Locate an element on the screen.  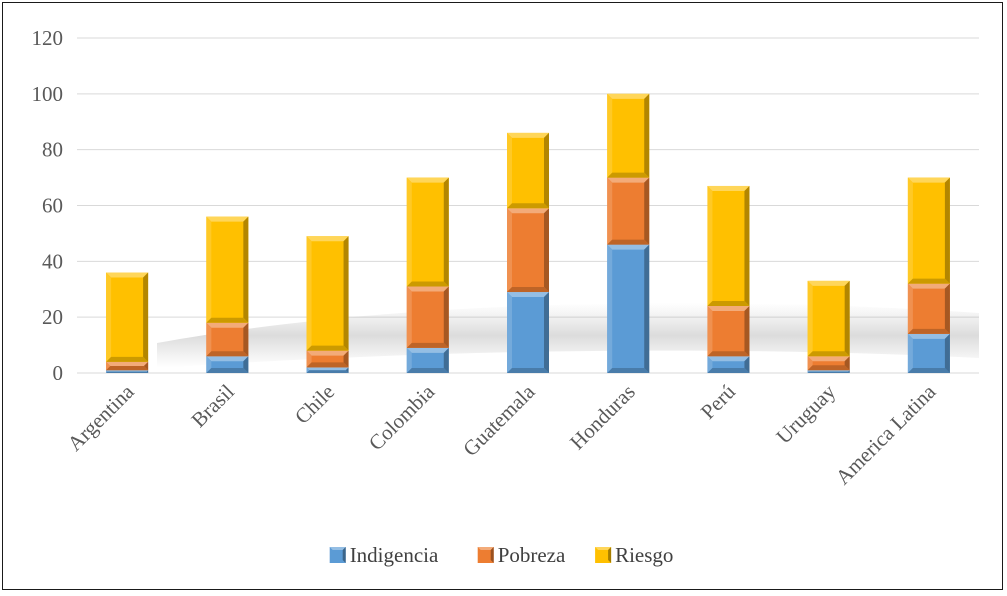
x-category-label: Honduras is located at coordinates (602, 417).